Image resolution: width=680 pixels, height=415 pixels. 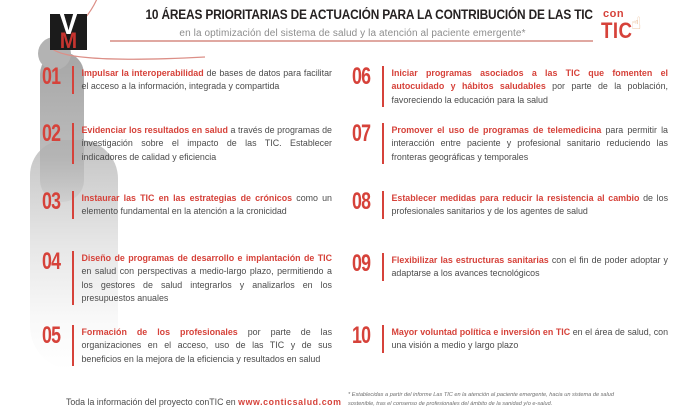 I want to click on contic-logo-tic: TIC, so click(x=617, y=30).